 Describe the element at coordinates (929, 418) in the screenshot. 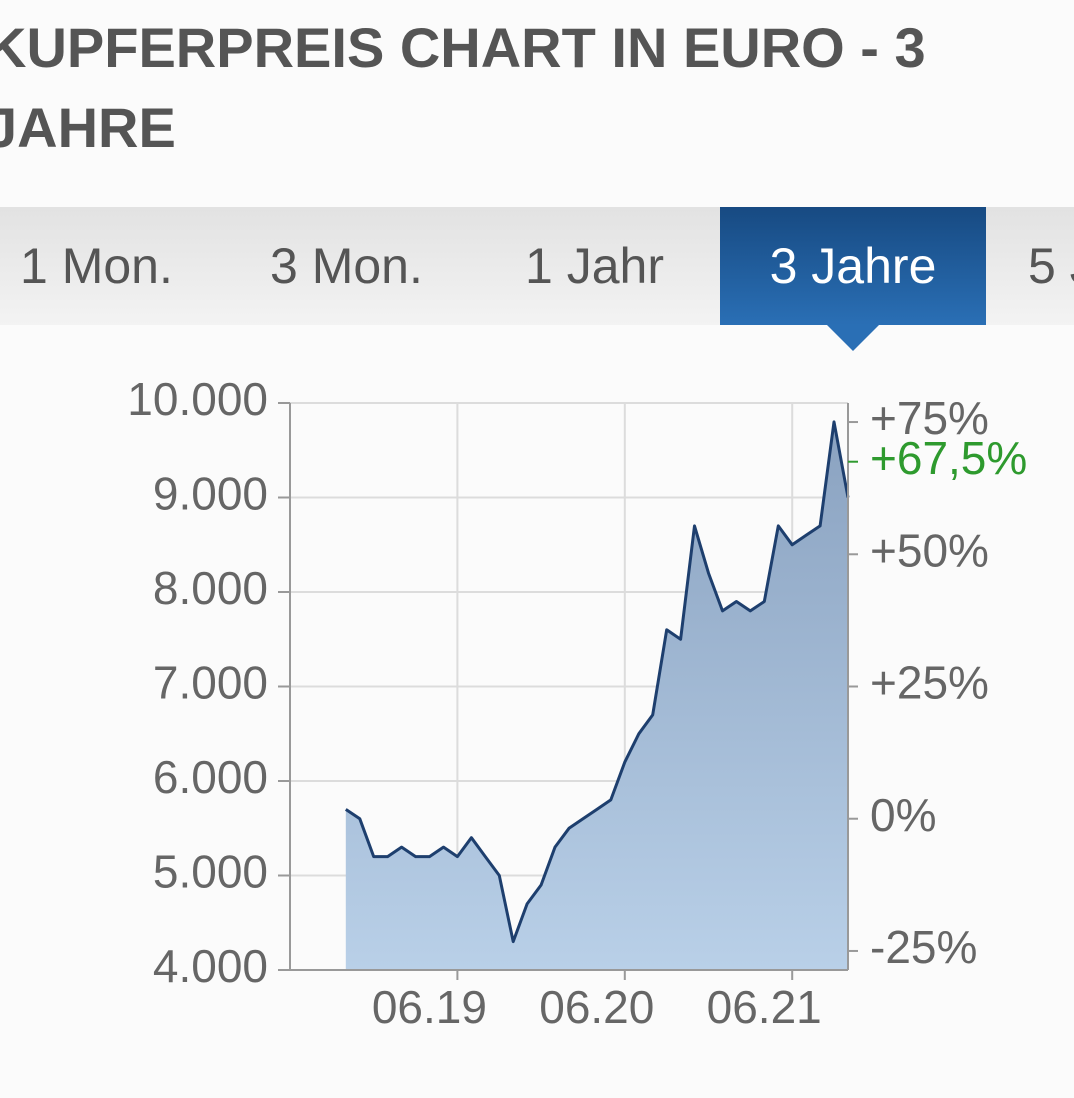

I see `y2-tick-label: +75%` at that location.